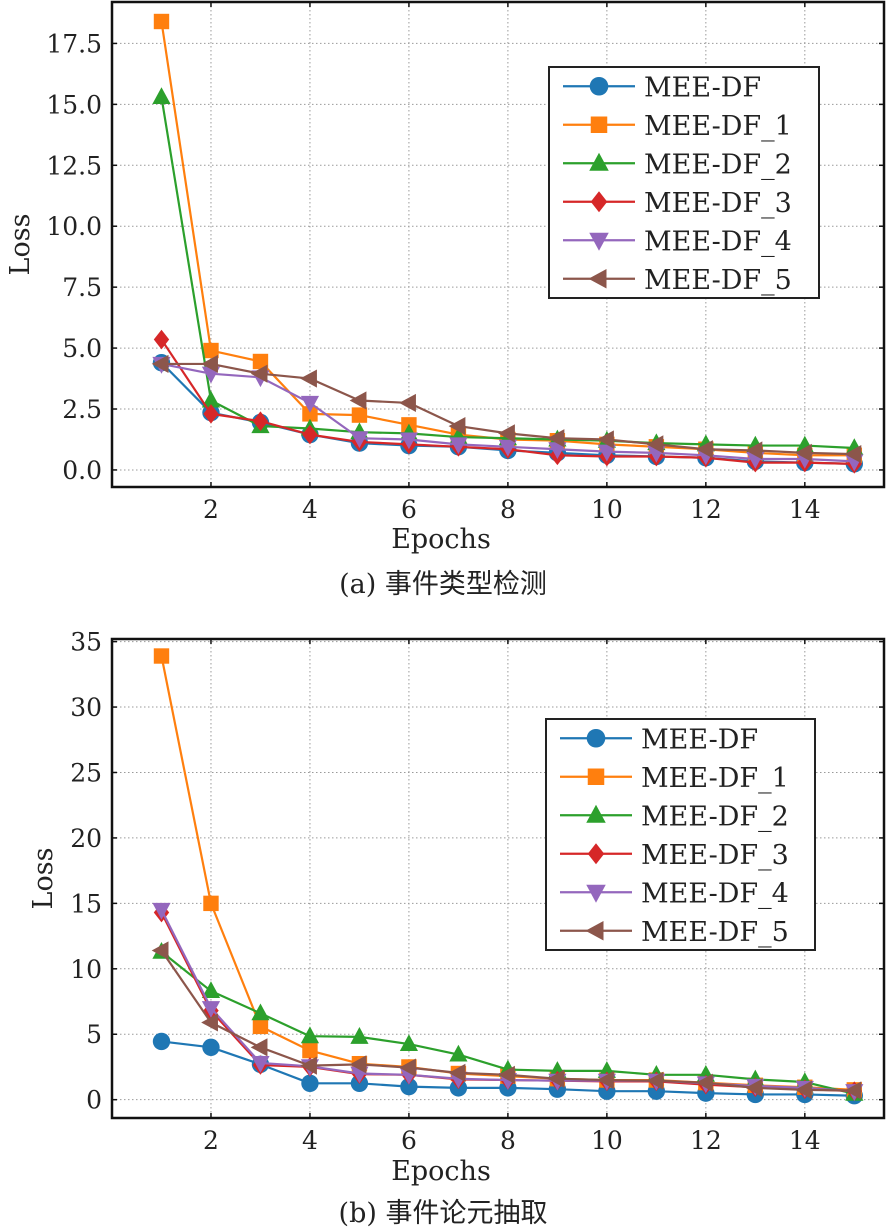 This screenshot has width=888, height=1230. What do you see at coordinates (441, 1171) in the screenshot?
I see `x-axis-label: Epochs` at bounding box center [441, 1171].